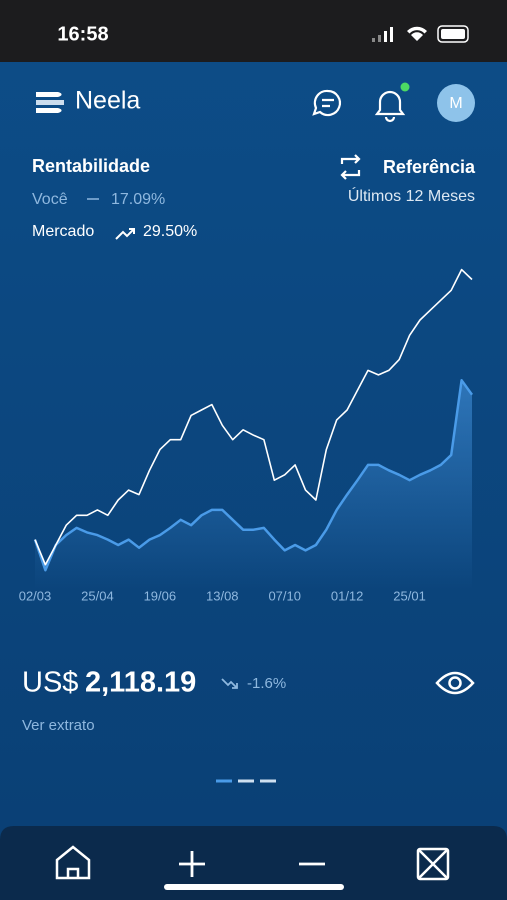 Image resolution: width=507 pixels, height=900 pixels. What do you see at coordinates (254, 887) in the screenshot?
I see `home-indicator` at bounding box center [254, 887].